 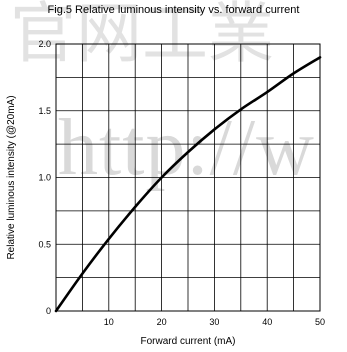 What do you see at coordinates (48, 311) in the screenshot?
I see `y-tick-label: 0` at bounding box center [48, 311].